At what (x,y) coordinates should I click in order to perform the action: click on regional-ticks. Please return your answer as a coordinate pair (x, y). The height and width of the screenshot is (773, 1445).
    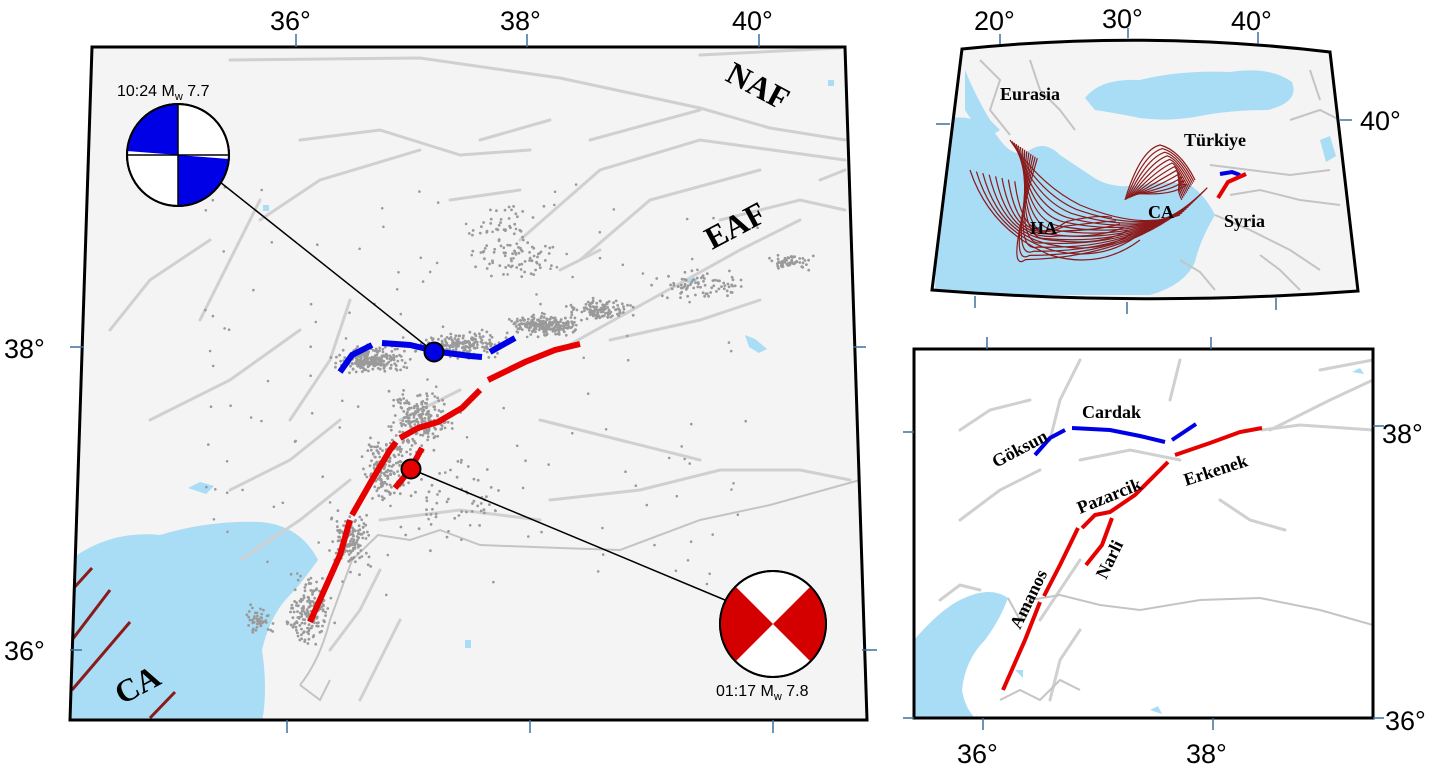
    Looking at the image, I should click on (1144, 171).